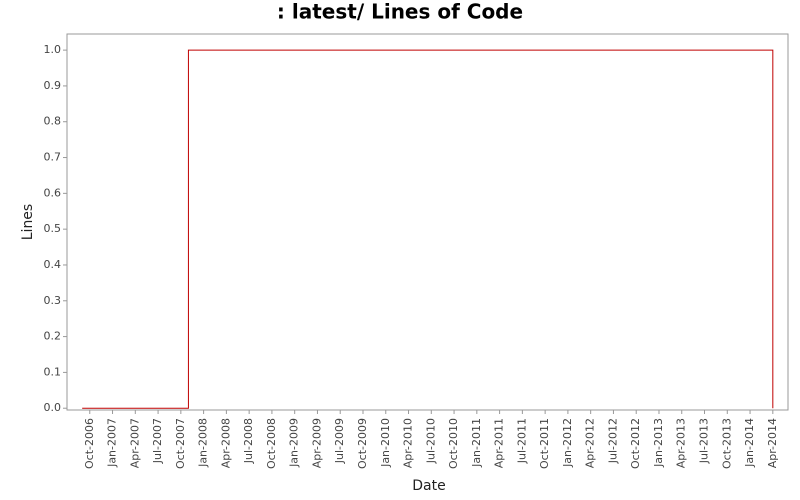  I want to click on x-tick-label: Jan-2014, so click(749, 443).